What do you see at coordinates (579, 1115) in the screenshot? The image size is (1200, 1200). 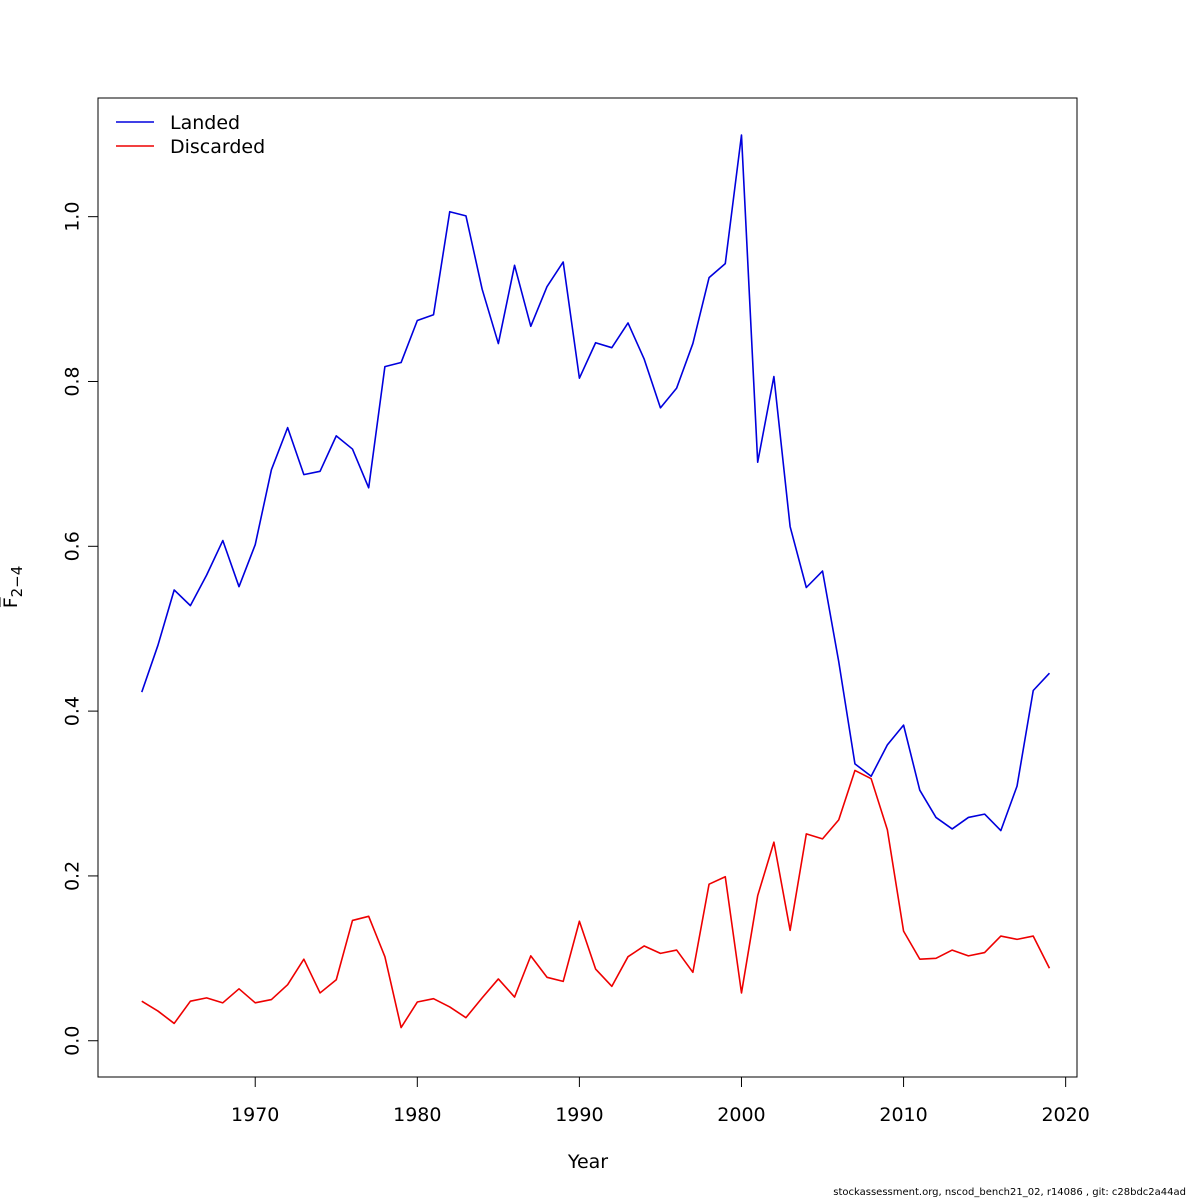 I see `x-tick-label: 1990` at bounding box center [579, 1115].